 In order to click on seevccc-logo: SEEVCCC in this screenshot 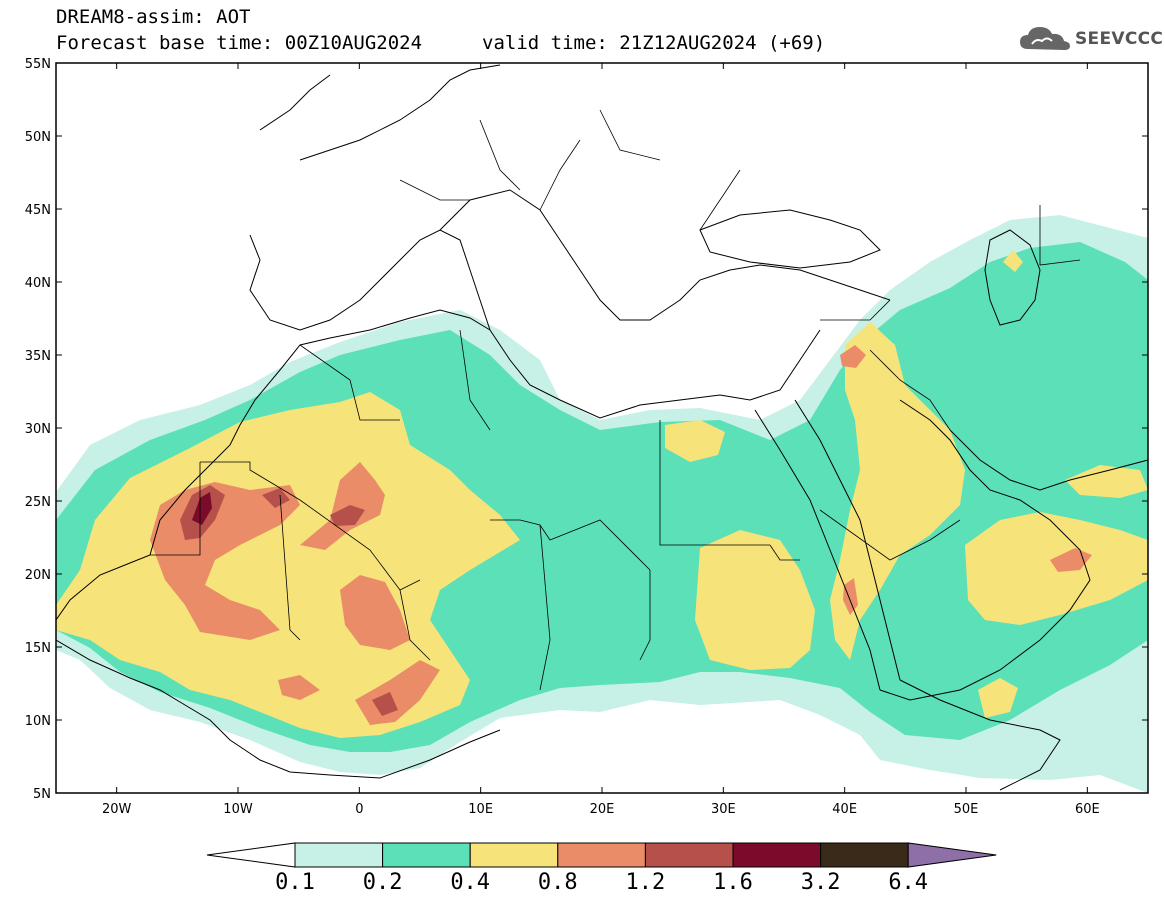, I will do `click(1090, 39)`.